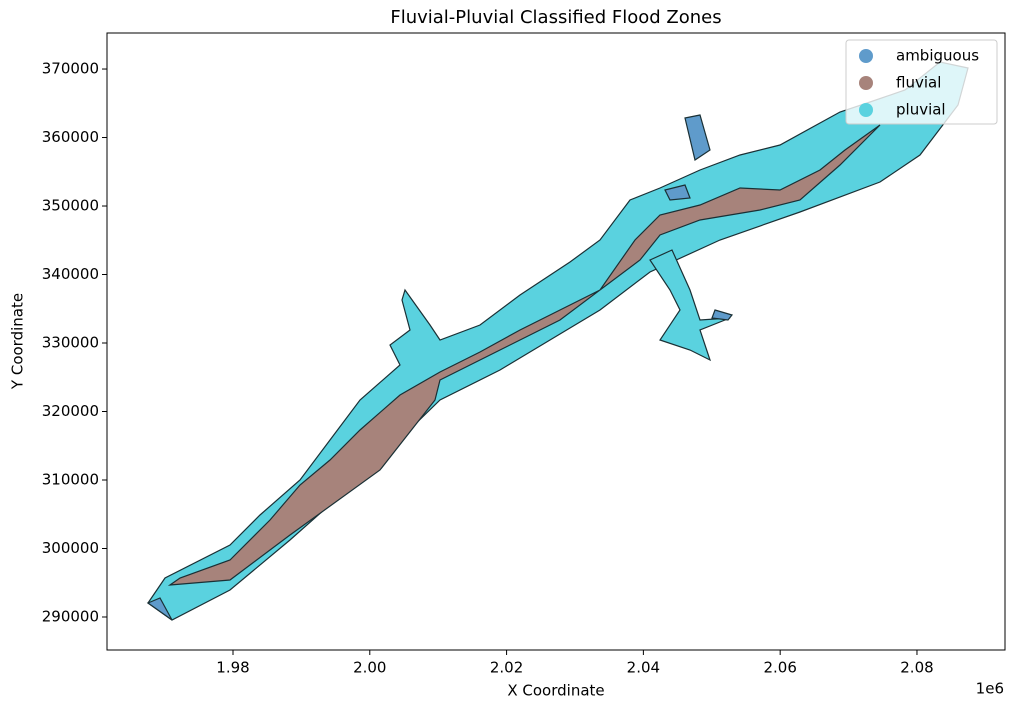  Describe the element at coordinates (916, 668) in the screenshot. I see `x-tick-label: 2.08` at that location.